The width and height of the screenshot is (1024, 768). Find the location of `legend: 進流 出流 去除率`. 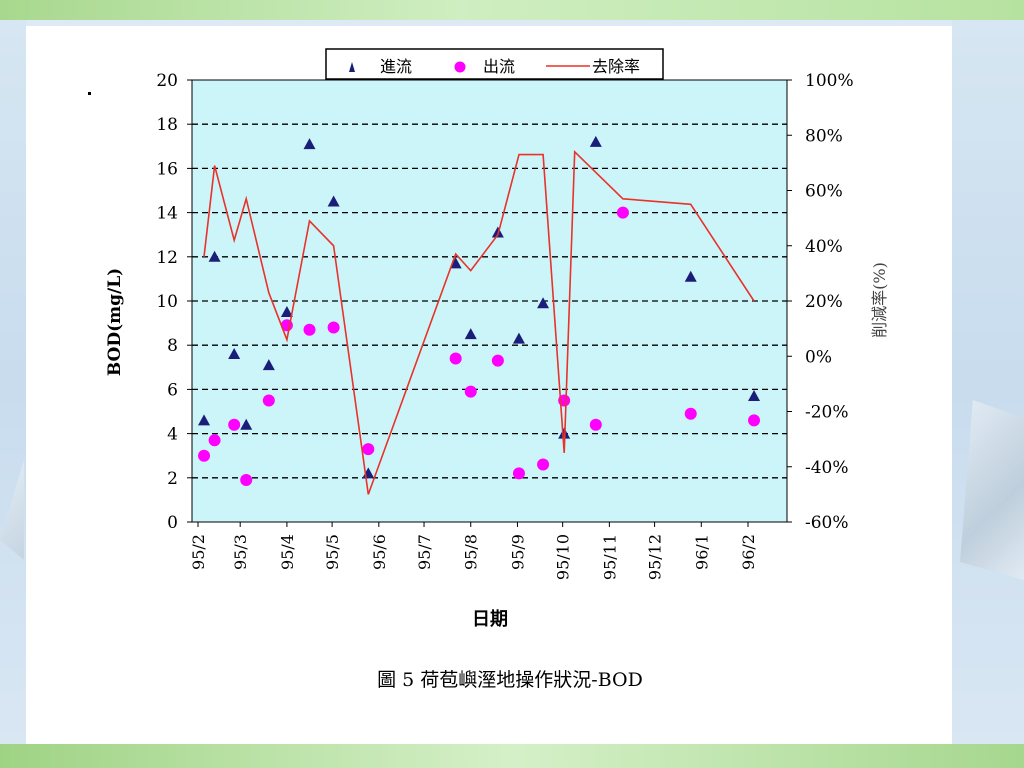

legend: 進流 出流 去除率 is located at coordinates (494, 64).